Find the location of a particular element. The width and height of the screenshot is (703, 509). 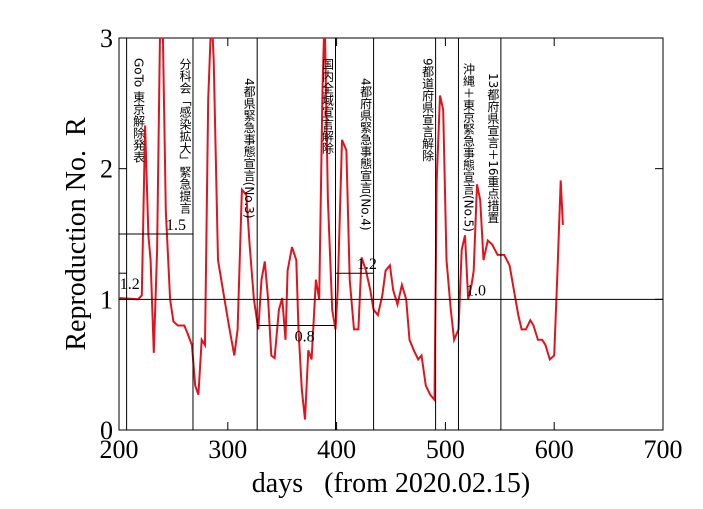

reference-label: 0.8 is located at coordinates (305, 336).